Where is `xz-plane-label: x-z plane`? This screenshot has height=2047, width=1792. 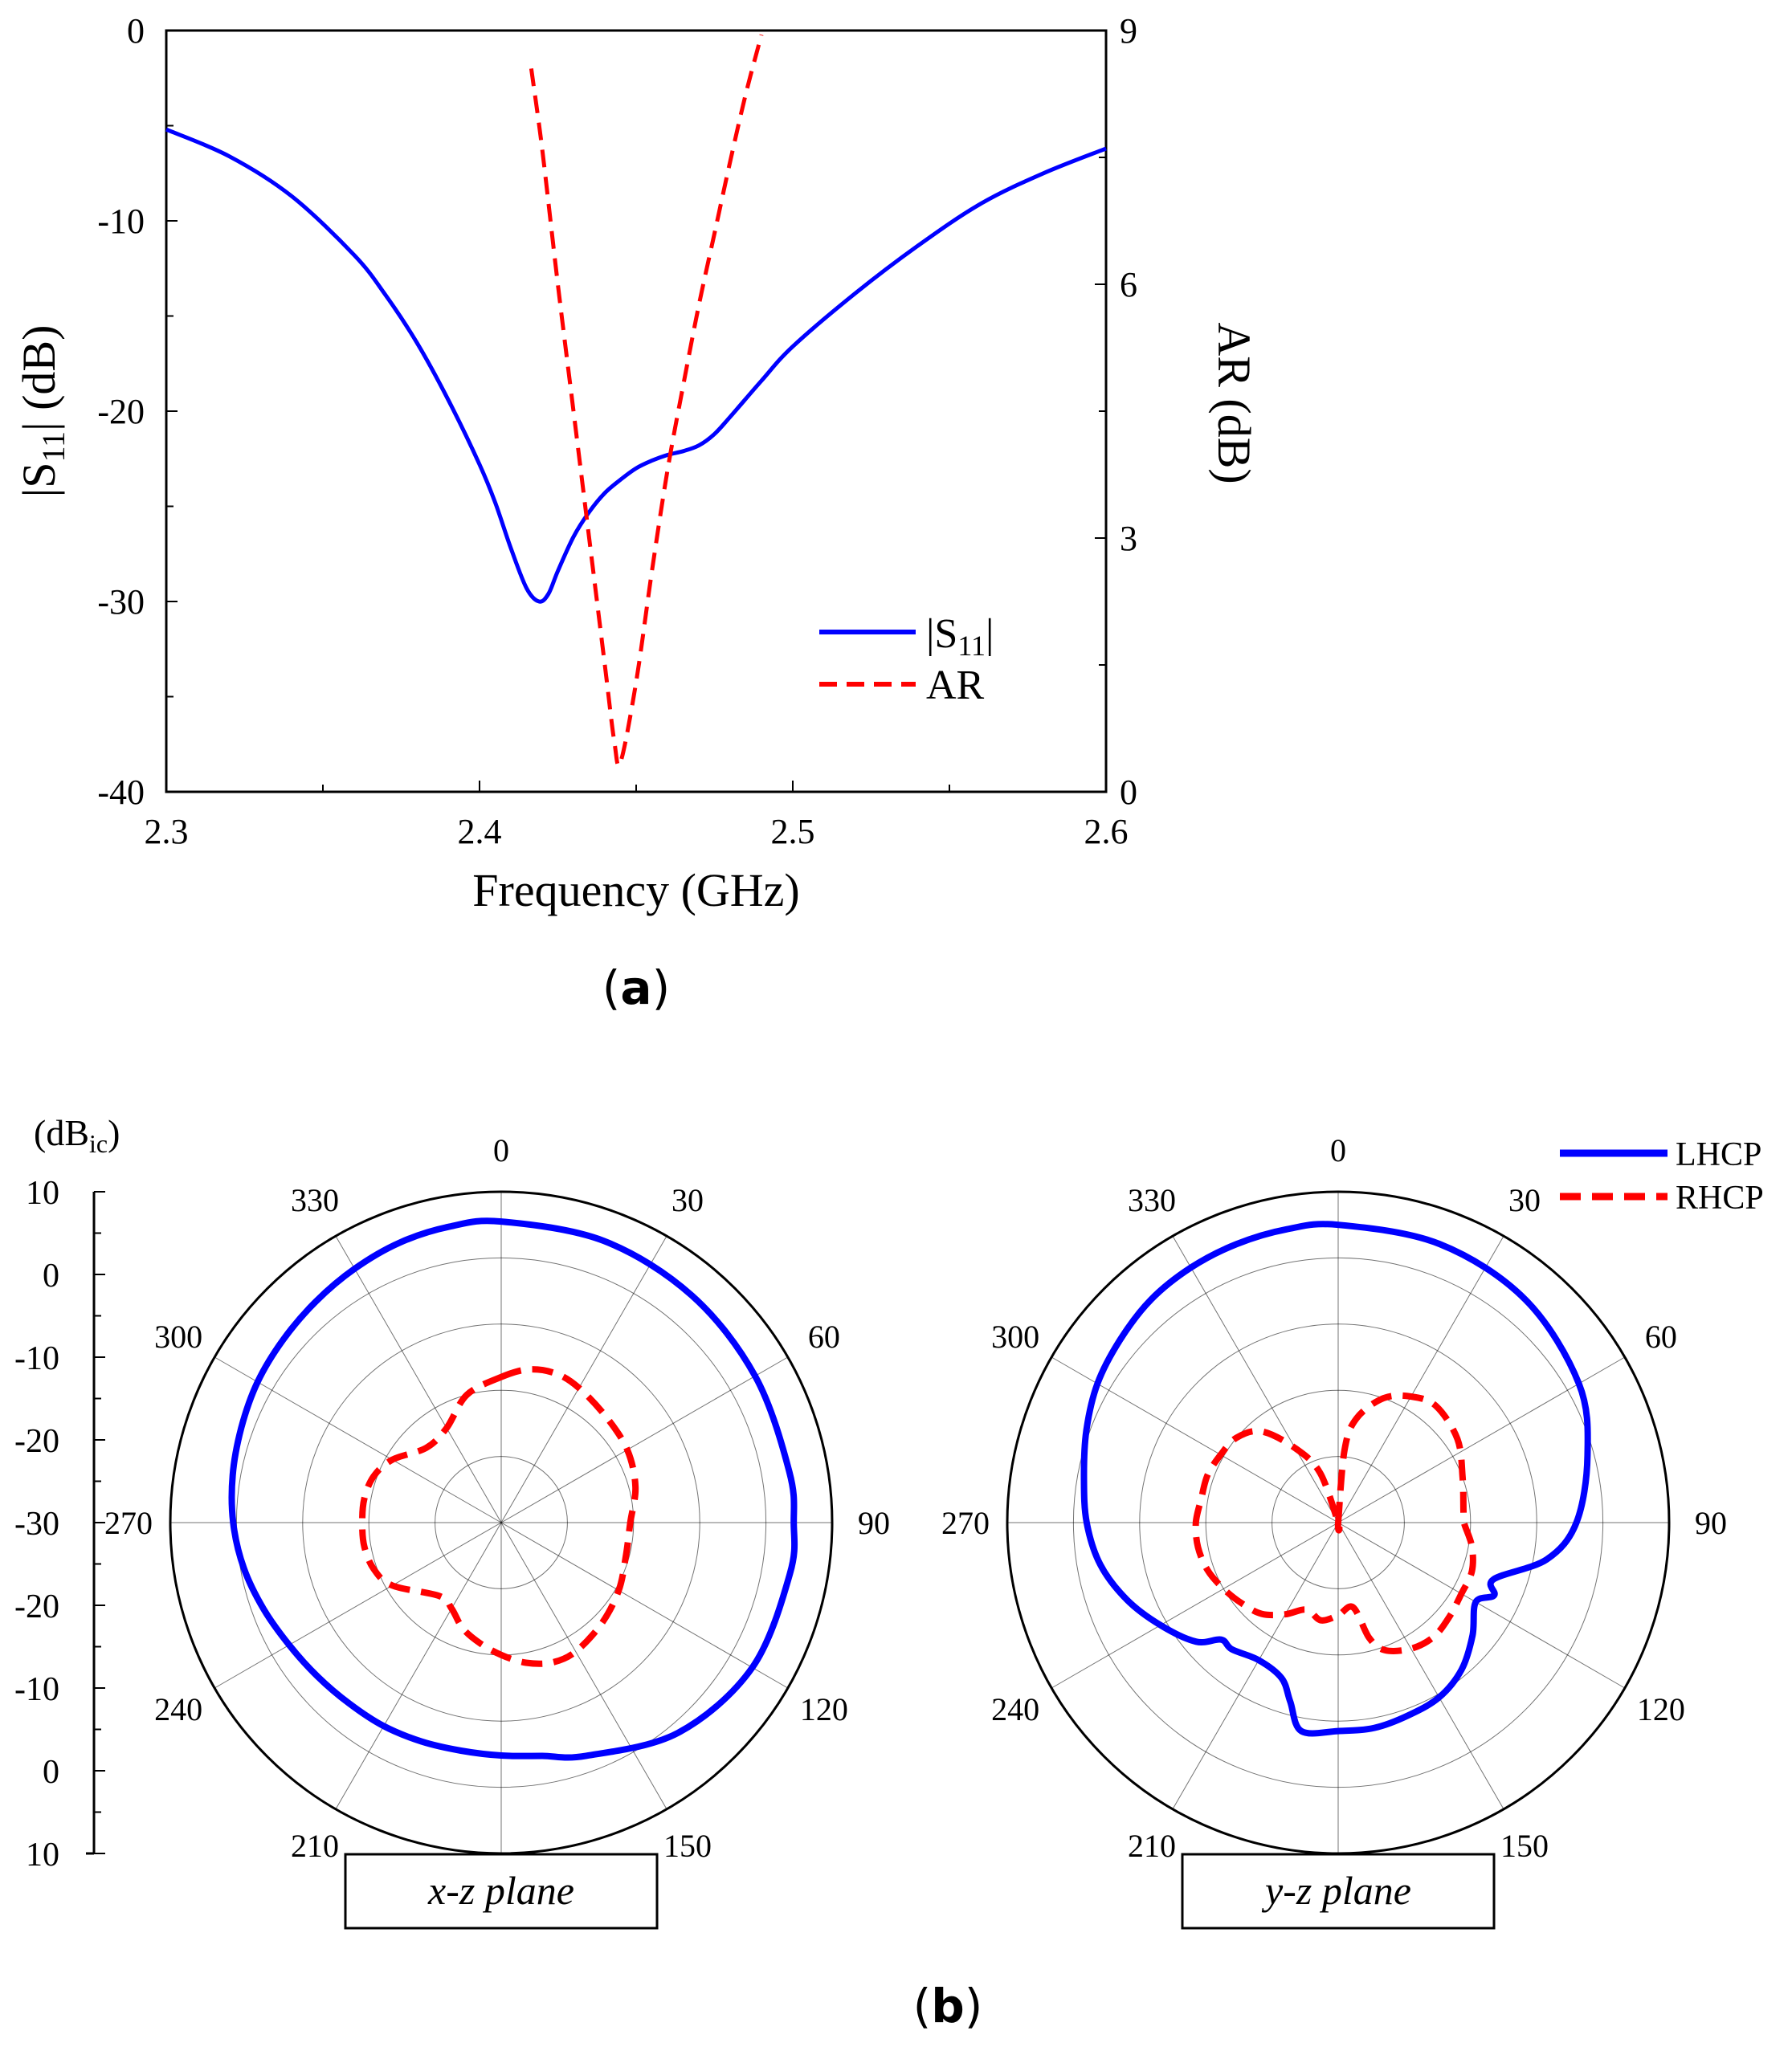 xz-plane-label: x-z plane is located at coordinates (500, 1890).